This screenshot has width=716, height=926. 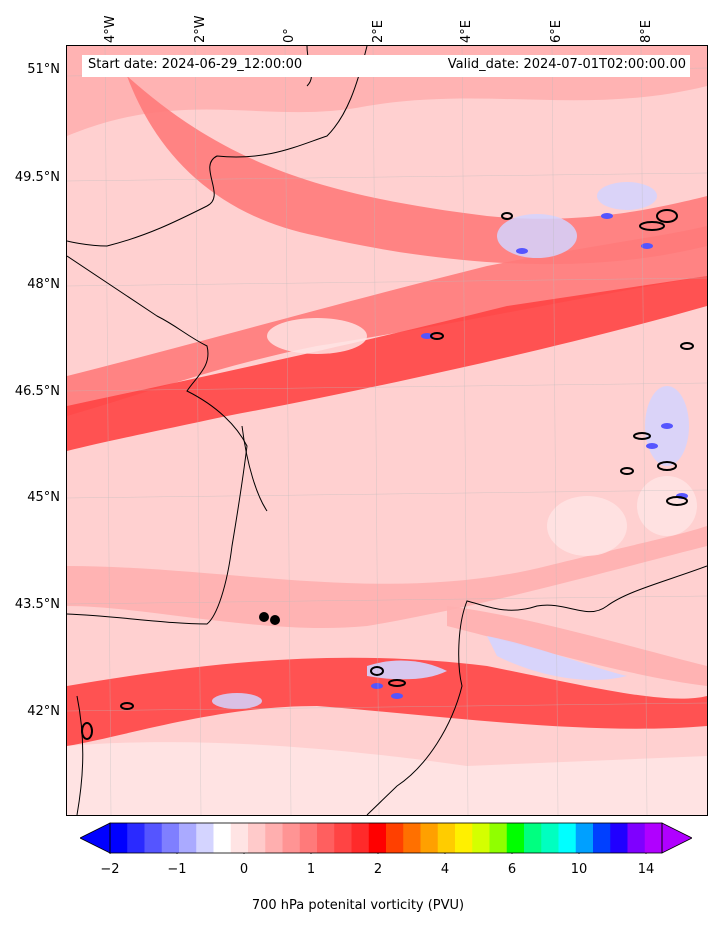 What do you see at coordinates (110, 29) in the screenshot?
I see `lon-label-4w: 4°W` at bounding box center [110, 29].